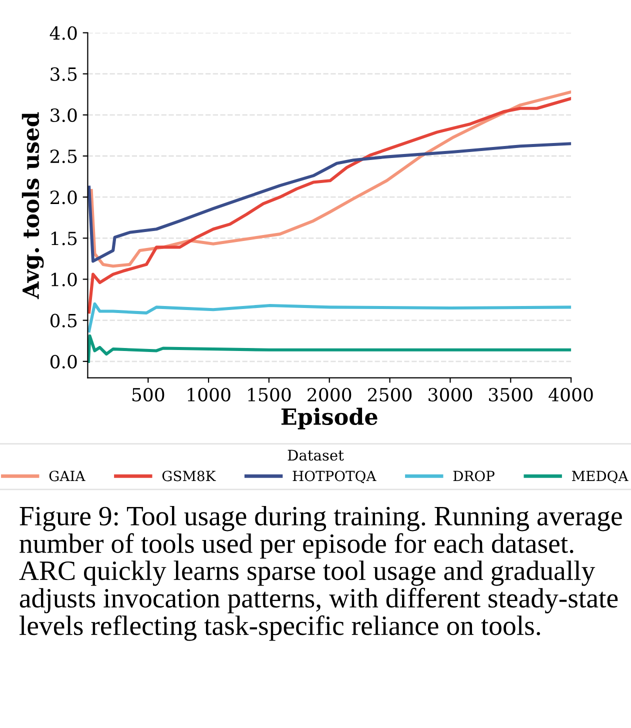  What do you see at coordinates (148, 395) in the screenshot?
I see `x-tick-label: 500` at bounding box center [148, 395].